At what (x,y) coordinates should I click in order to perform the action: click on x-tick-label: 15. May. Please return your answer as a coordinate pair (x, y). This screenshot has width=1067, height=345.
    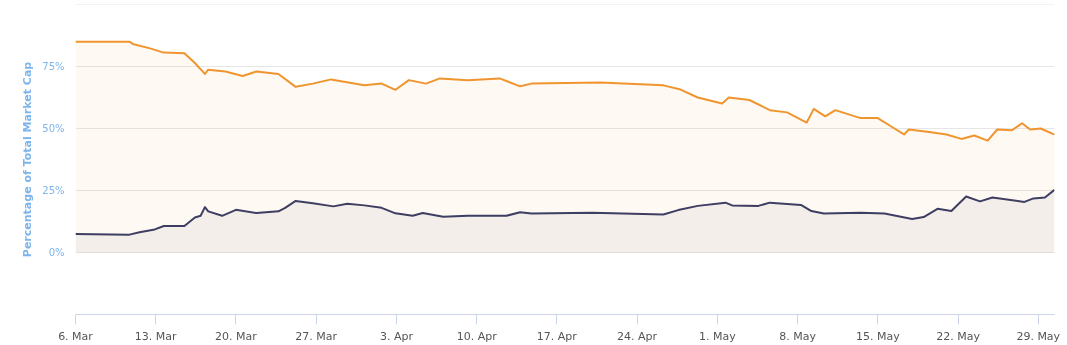
    Looking at the image, I should click on (878, 336).